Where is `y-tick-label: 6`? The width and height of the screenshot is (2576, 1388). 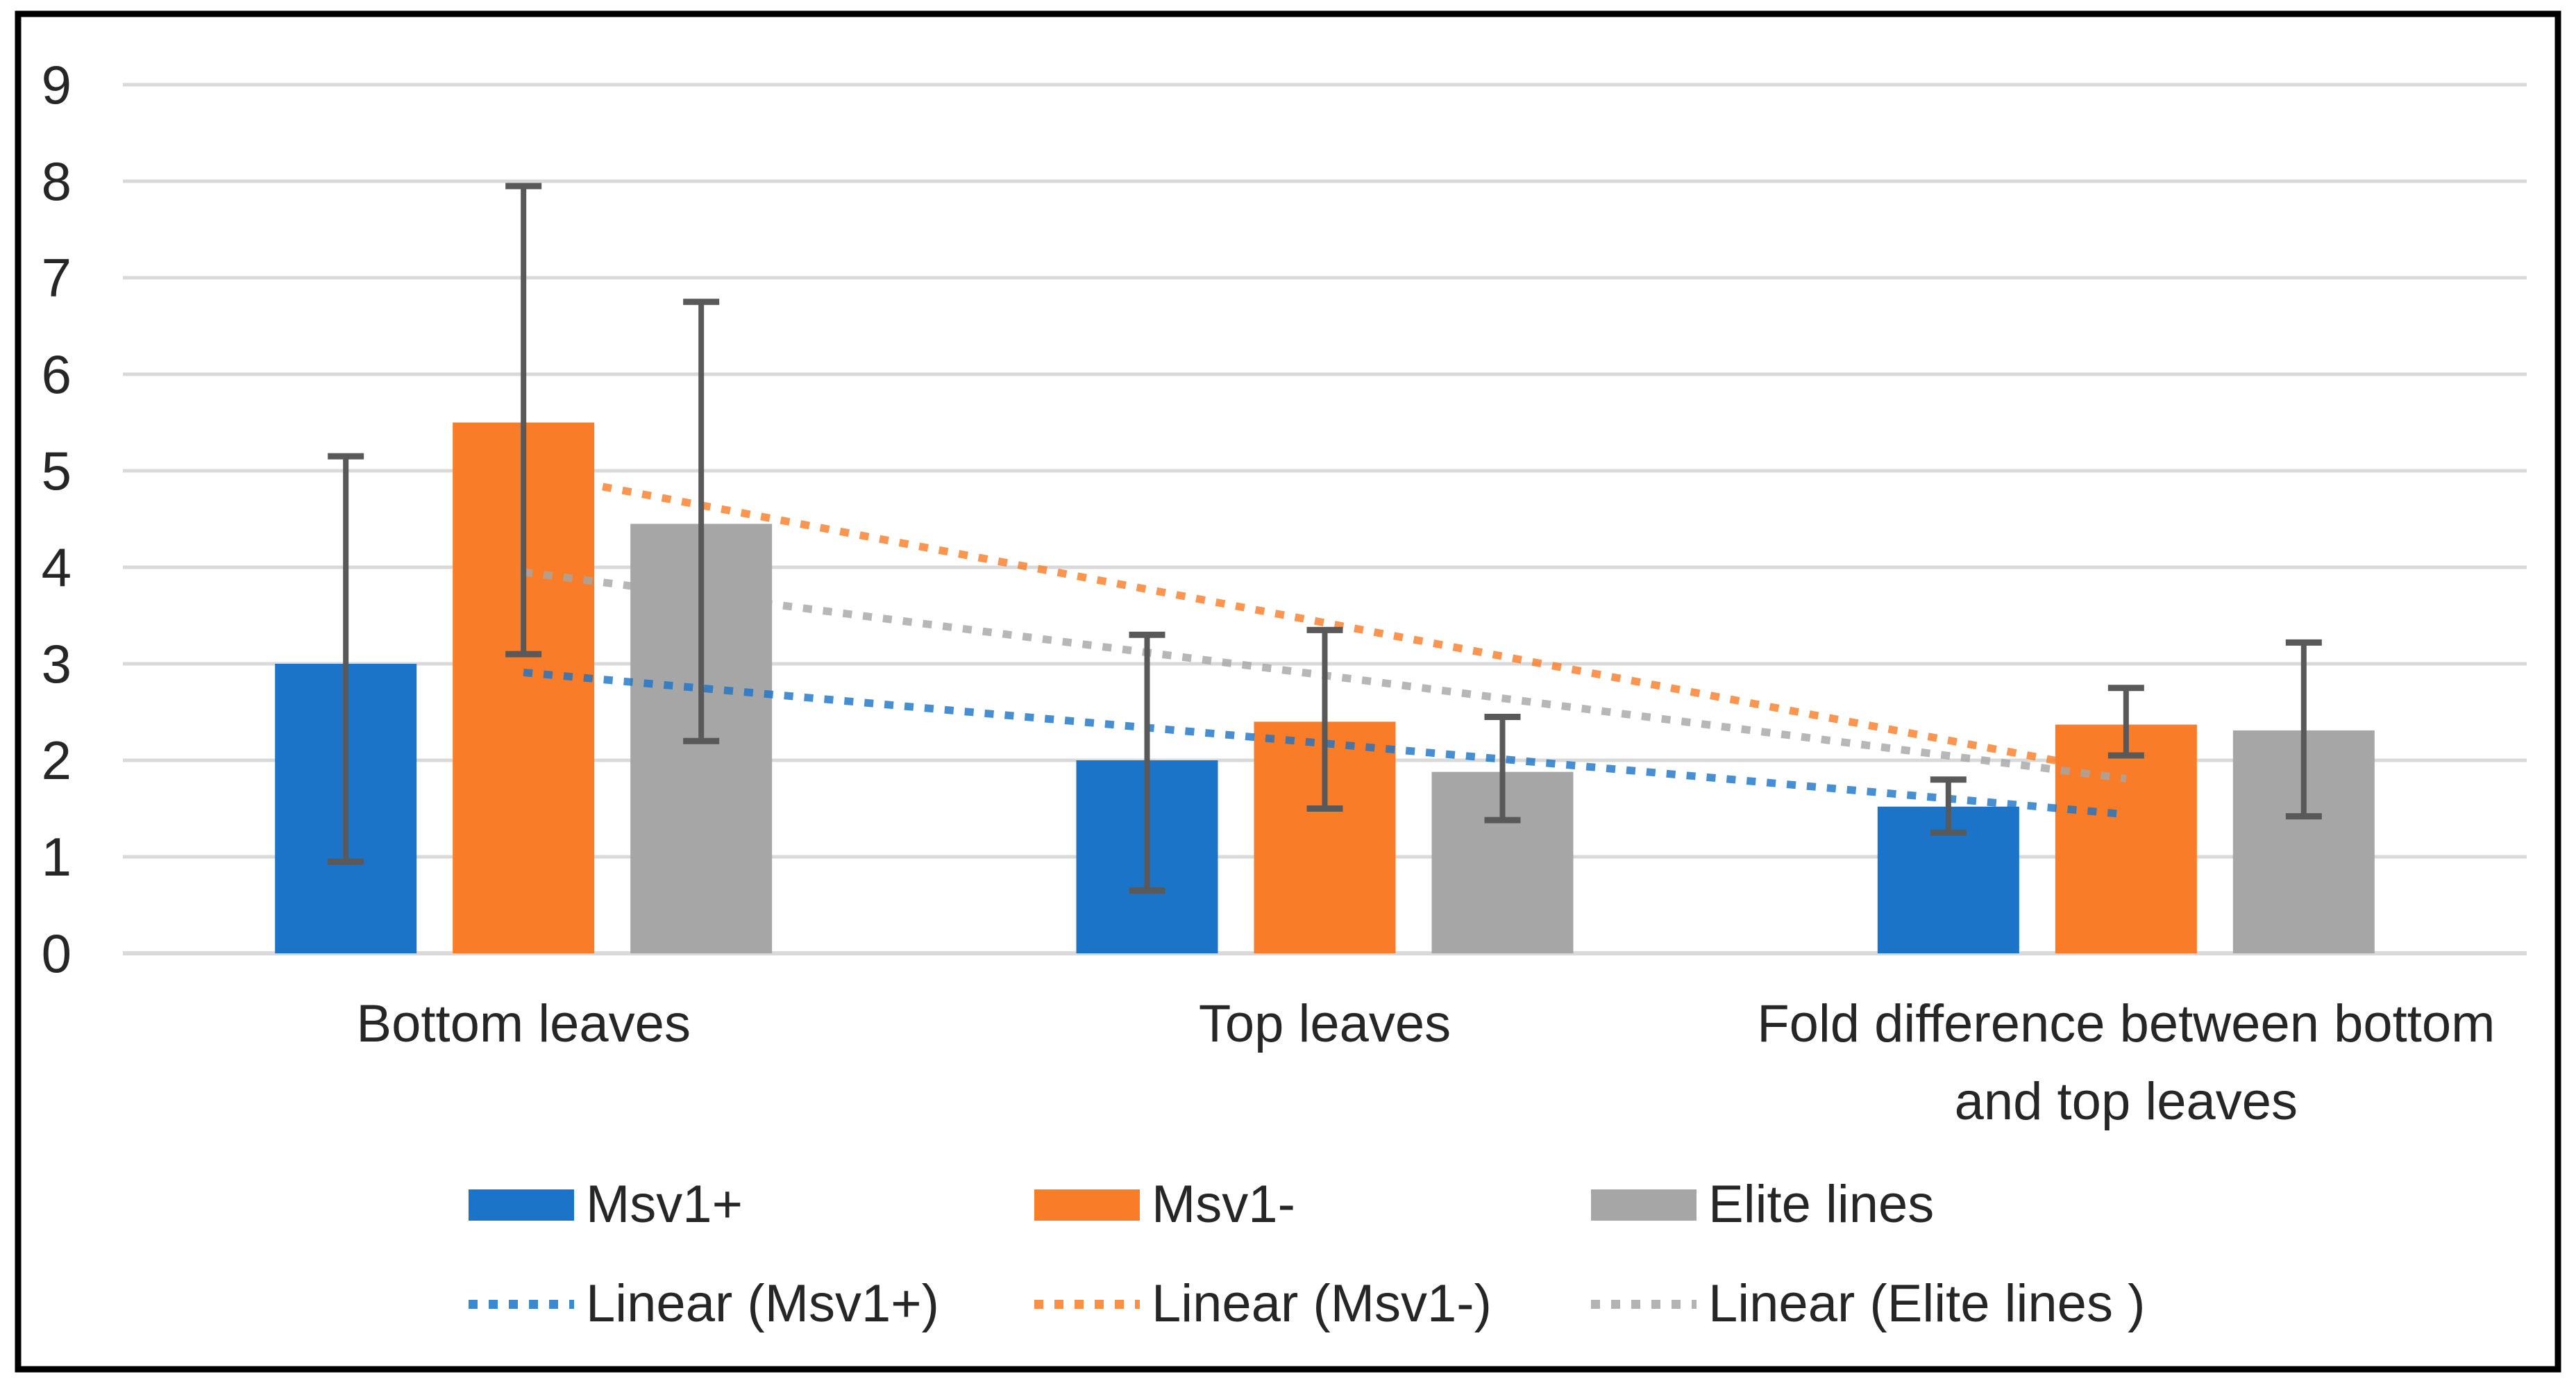
y-tick-label: 6 is located at coordinates (56, 375).